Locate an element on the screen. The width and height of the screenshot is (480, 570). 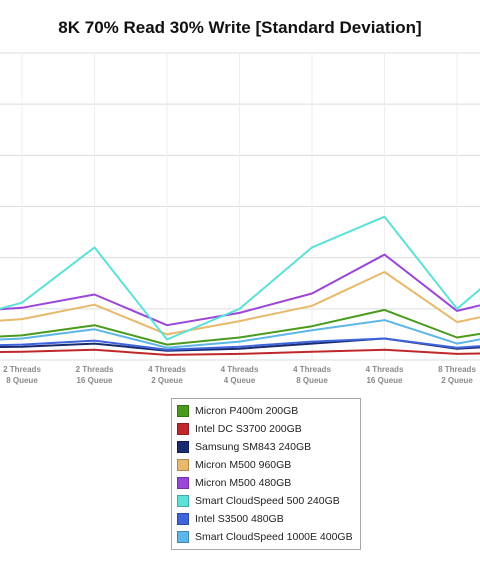
legend-label: Micron M500 480GB is located at coordinates (243, 483).